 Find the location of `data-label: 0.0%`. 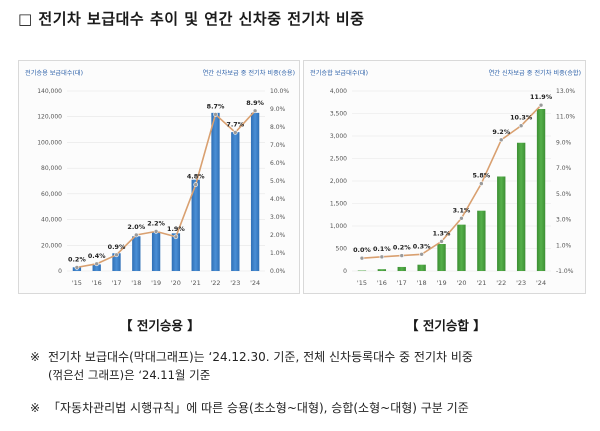

data-label: 0.0% is located at coordinates (362, 250).